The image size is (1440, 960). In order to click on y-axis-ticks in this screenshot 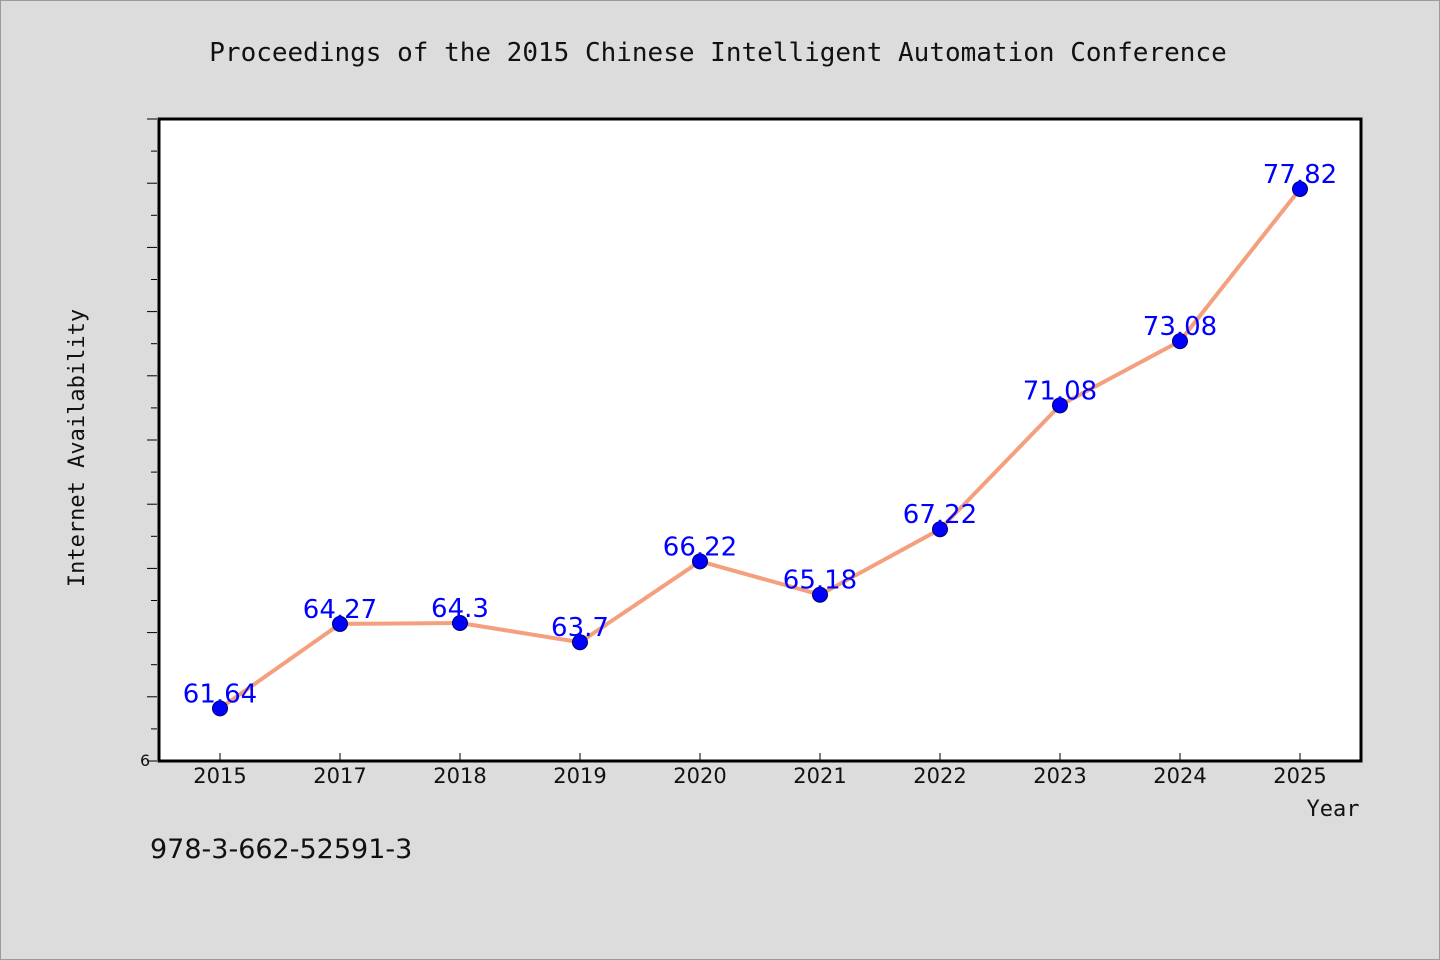, I will do `click(152, 440)`.